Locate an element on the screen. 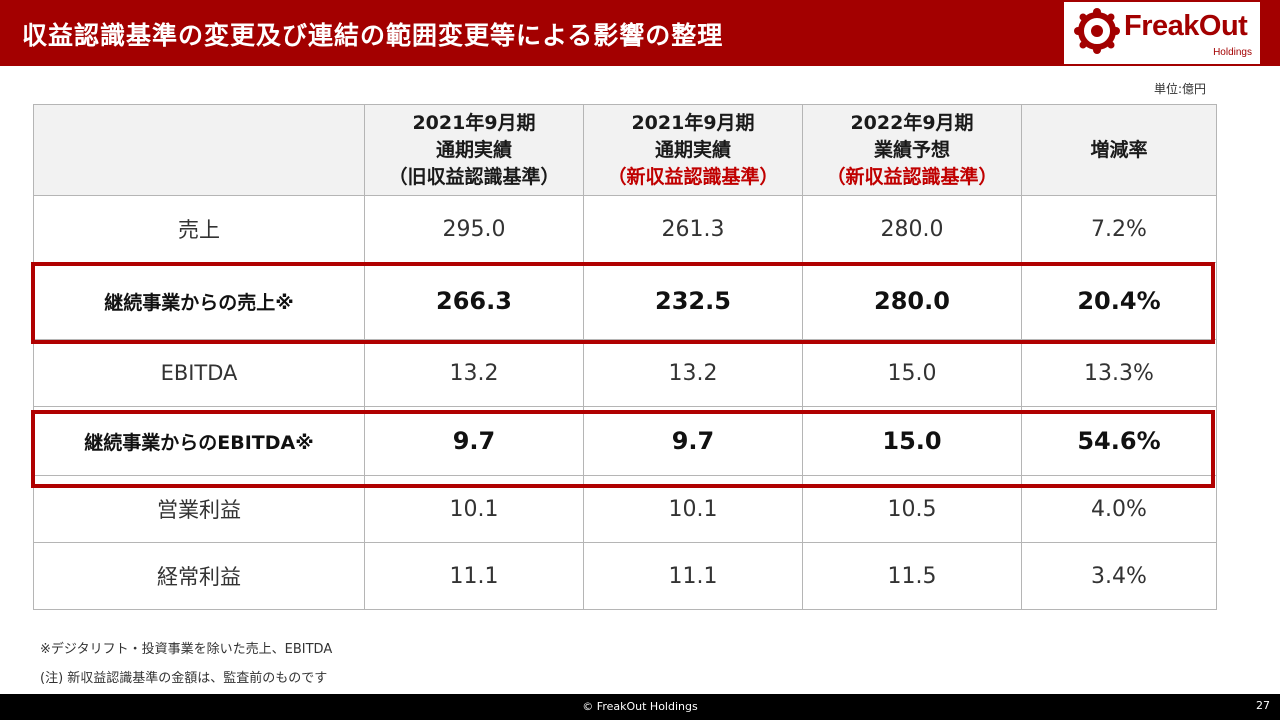 Image resolution: width=1280 pixels, height=720 pixels. unit-label: 単位:億円 is located at coordinates (1179, 89).